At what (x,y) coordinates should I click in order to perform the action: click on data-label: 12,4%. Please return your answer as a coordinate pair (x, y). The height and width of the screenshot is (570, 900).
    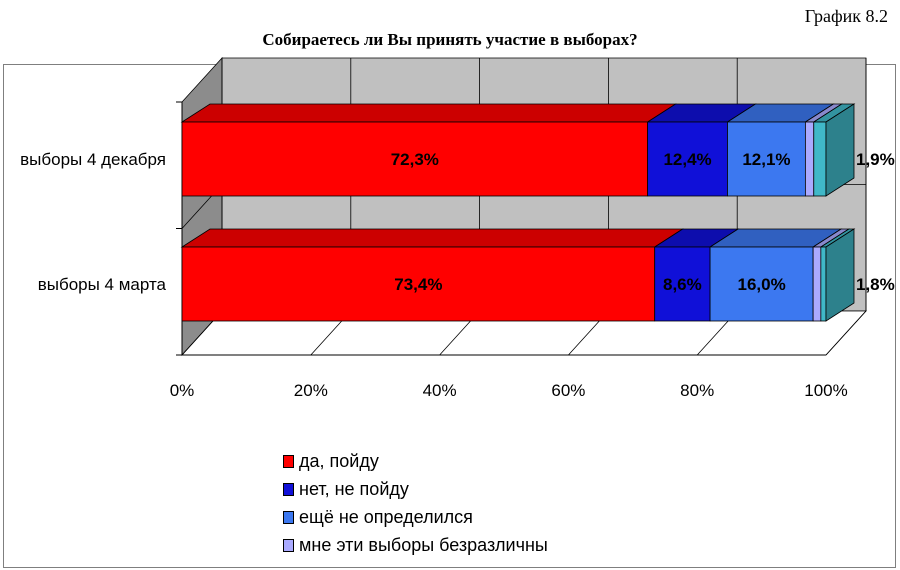
    Looking at the image, I should click on (687, 159).